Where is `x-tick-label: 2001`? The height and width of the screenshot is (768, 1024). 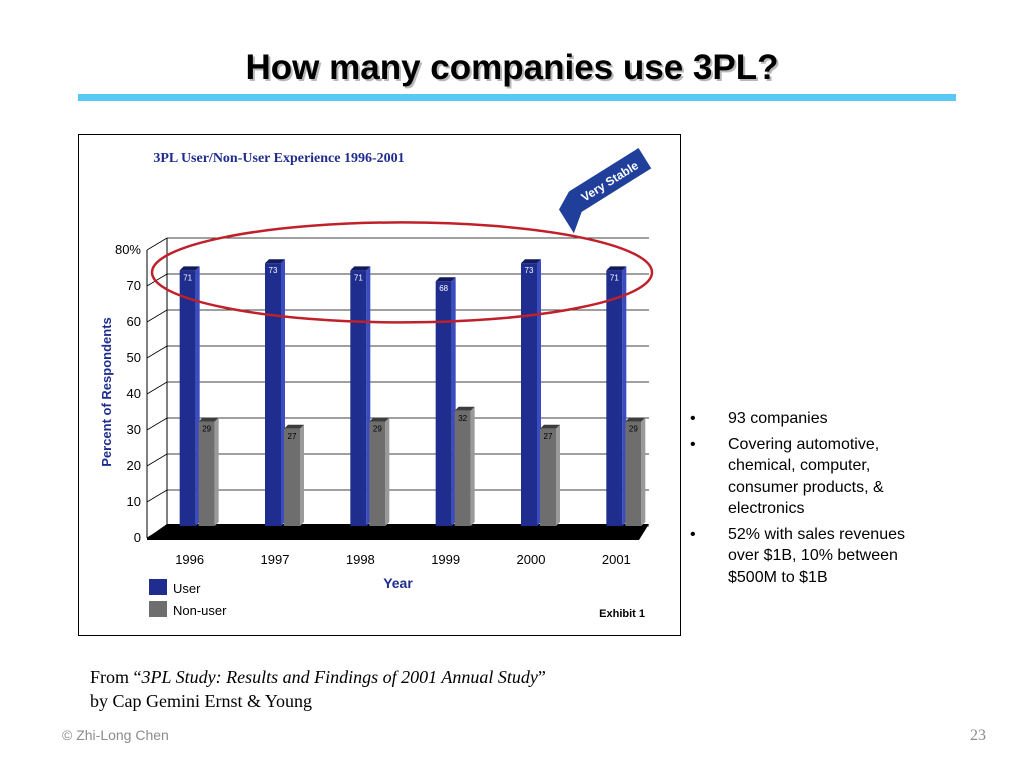 x-tick-label: 2001 is located at coordinates (616, 559).